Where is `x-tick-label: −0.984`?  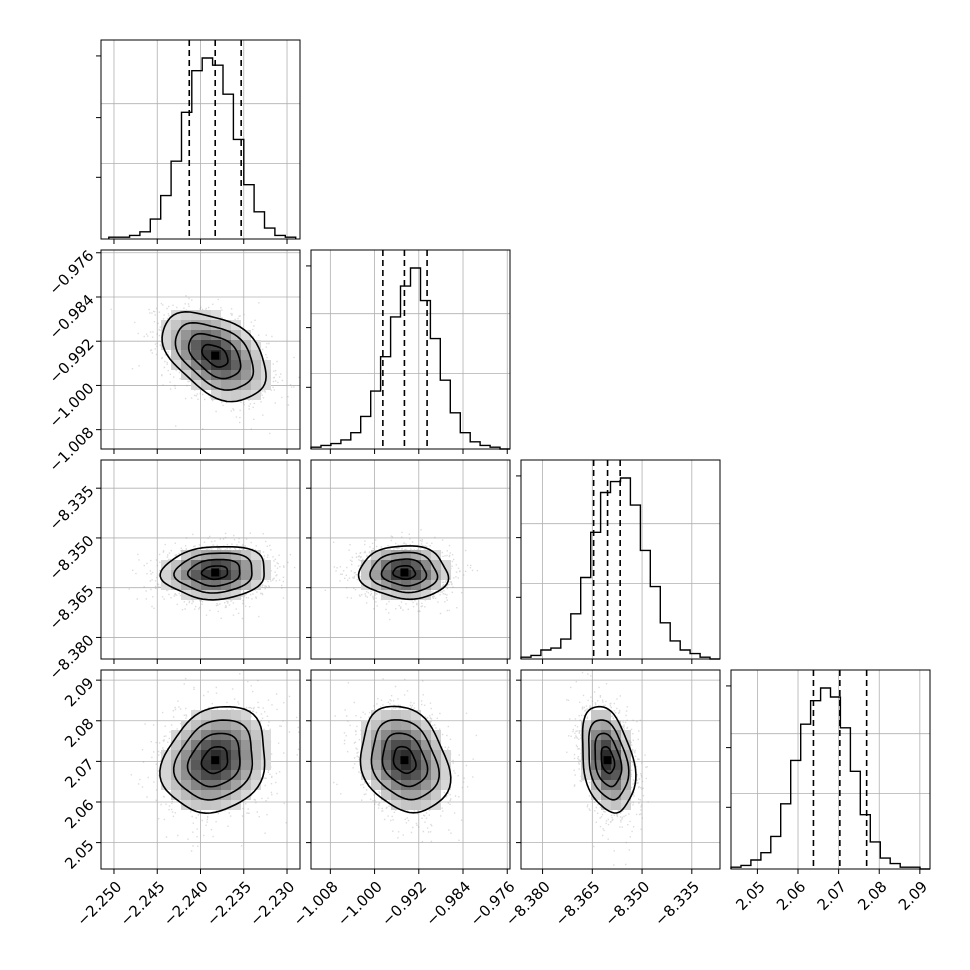
x-tick-label: −0.984 is located at coordinates (448, 904).